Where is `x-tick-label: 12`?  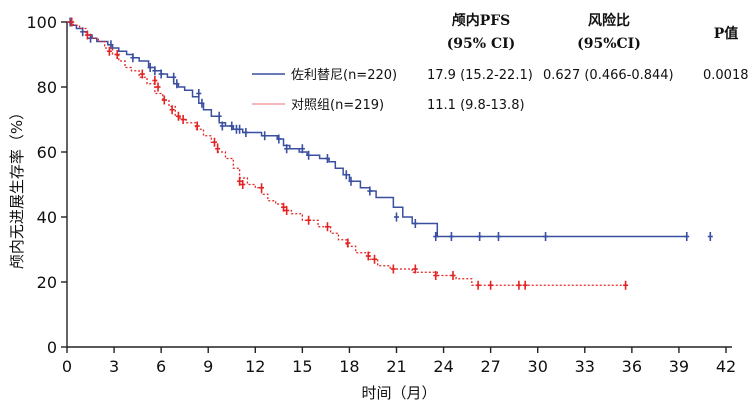 x-tick-label: 12 is located at coordinates (255, 366).